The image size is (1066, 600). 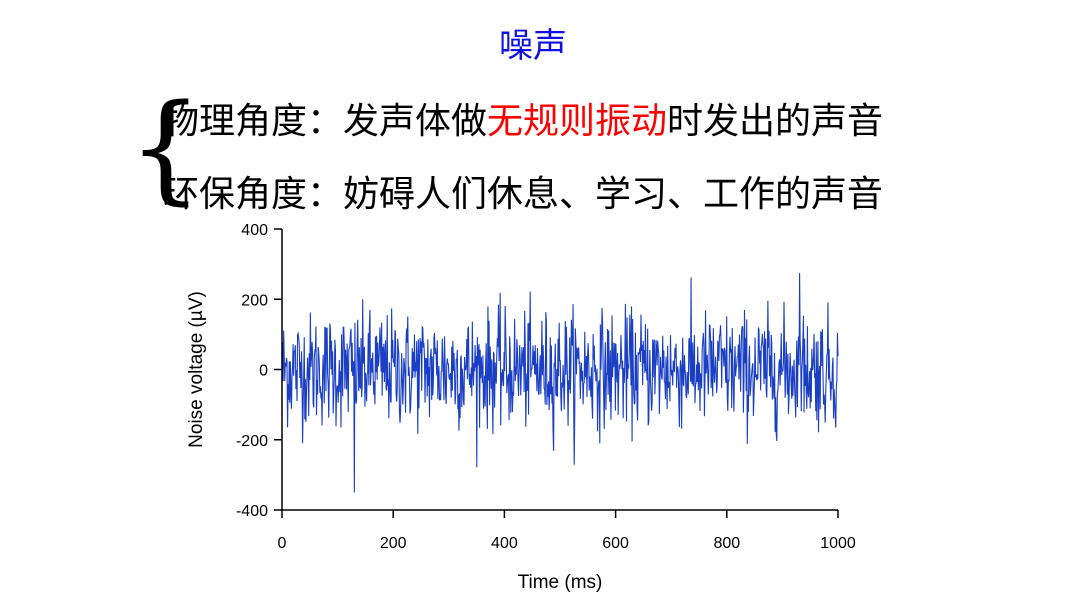 I want to click on x-ticks: 0 200 400 600 800 1000, so click(x=567, y=531).